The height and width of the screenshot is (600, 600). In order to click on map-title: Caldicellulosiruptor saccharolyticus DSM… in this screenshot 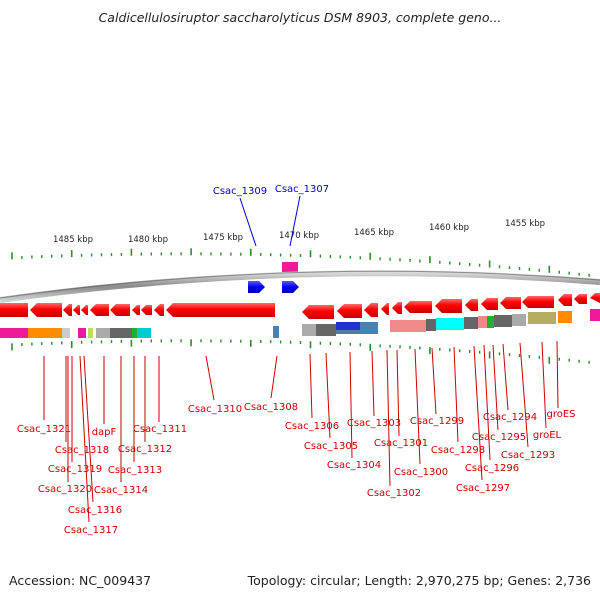, I will do `click(300, 17)`.